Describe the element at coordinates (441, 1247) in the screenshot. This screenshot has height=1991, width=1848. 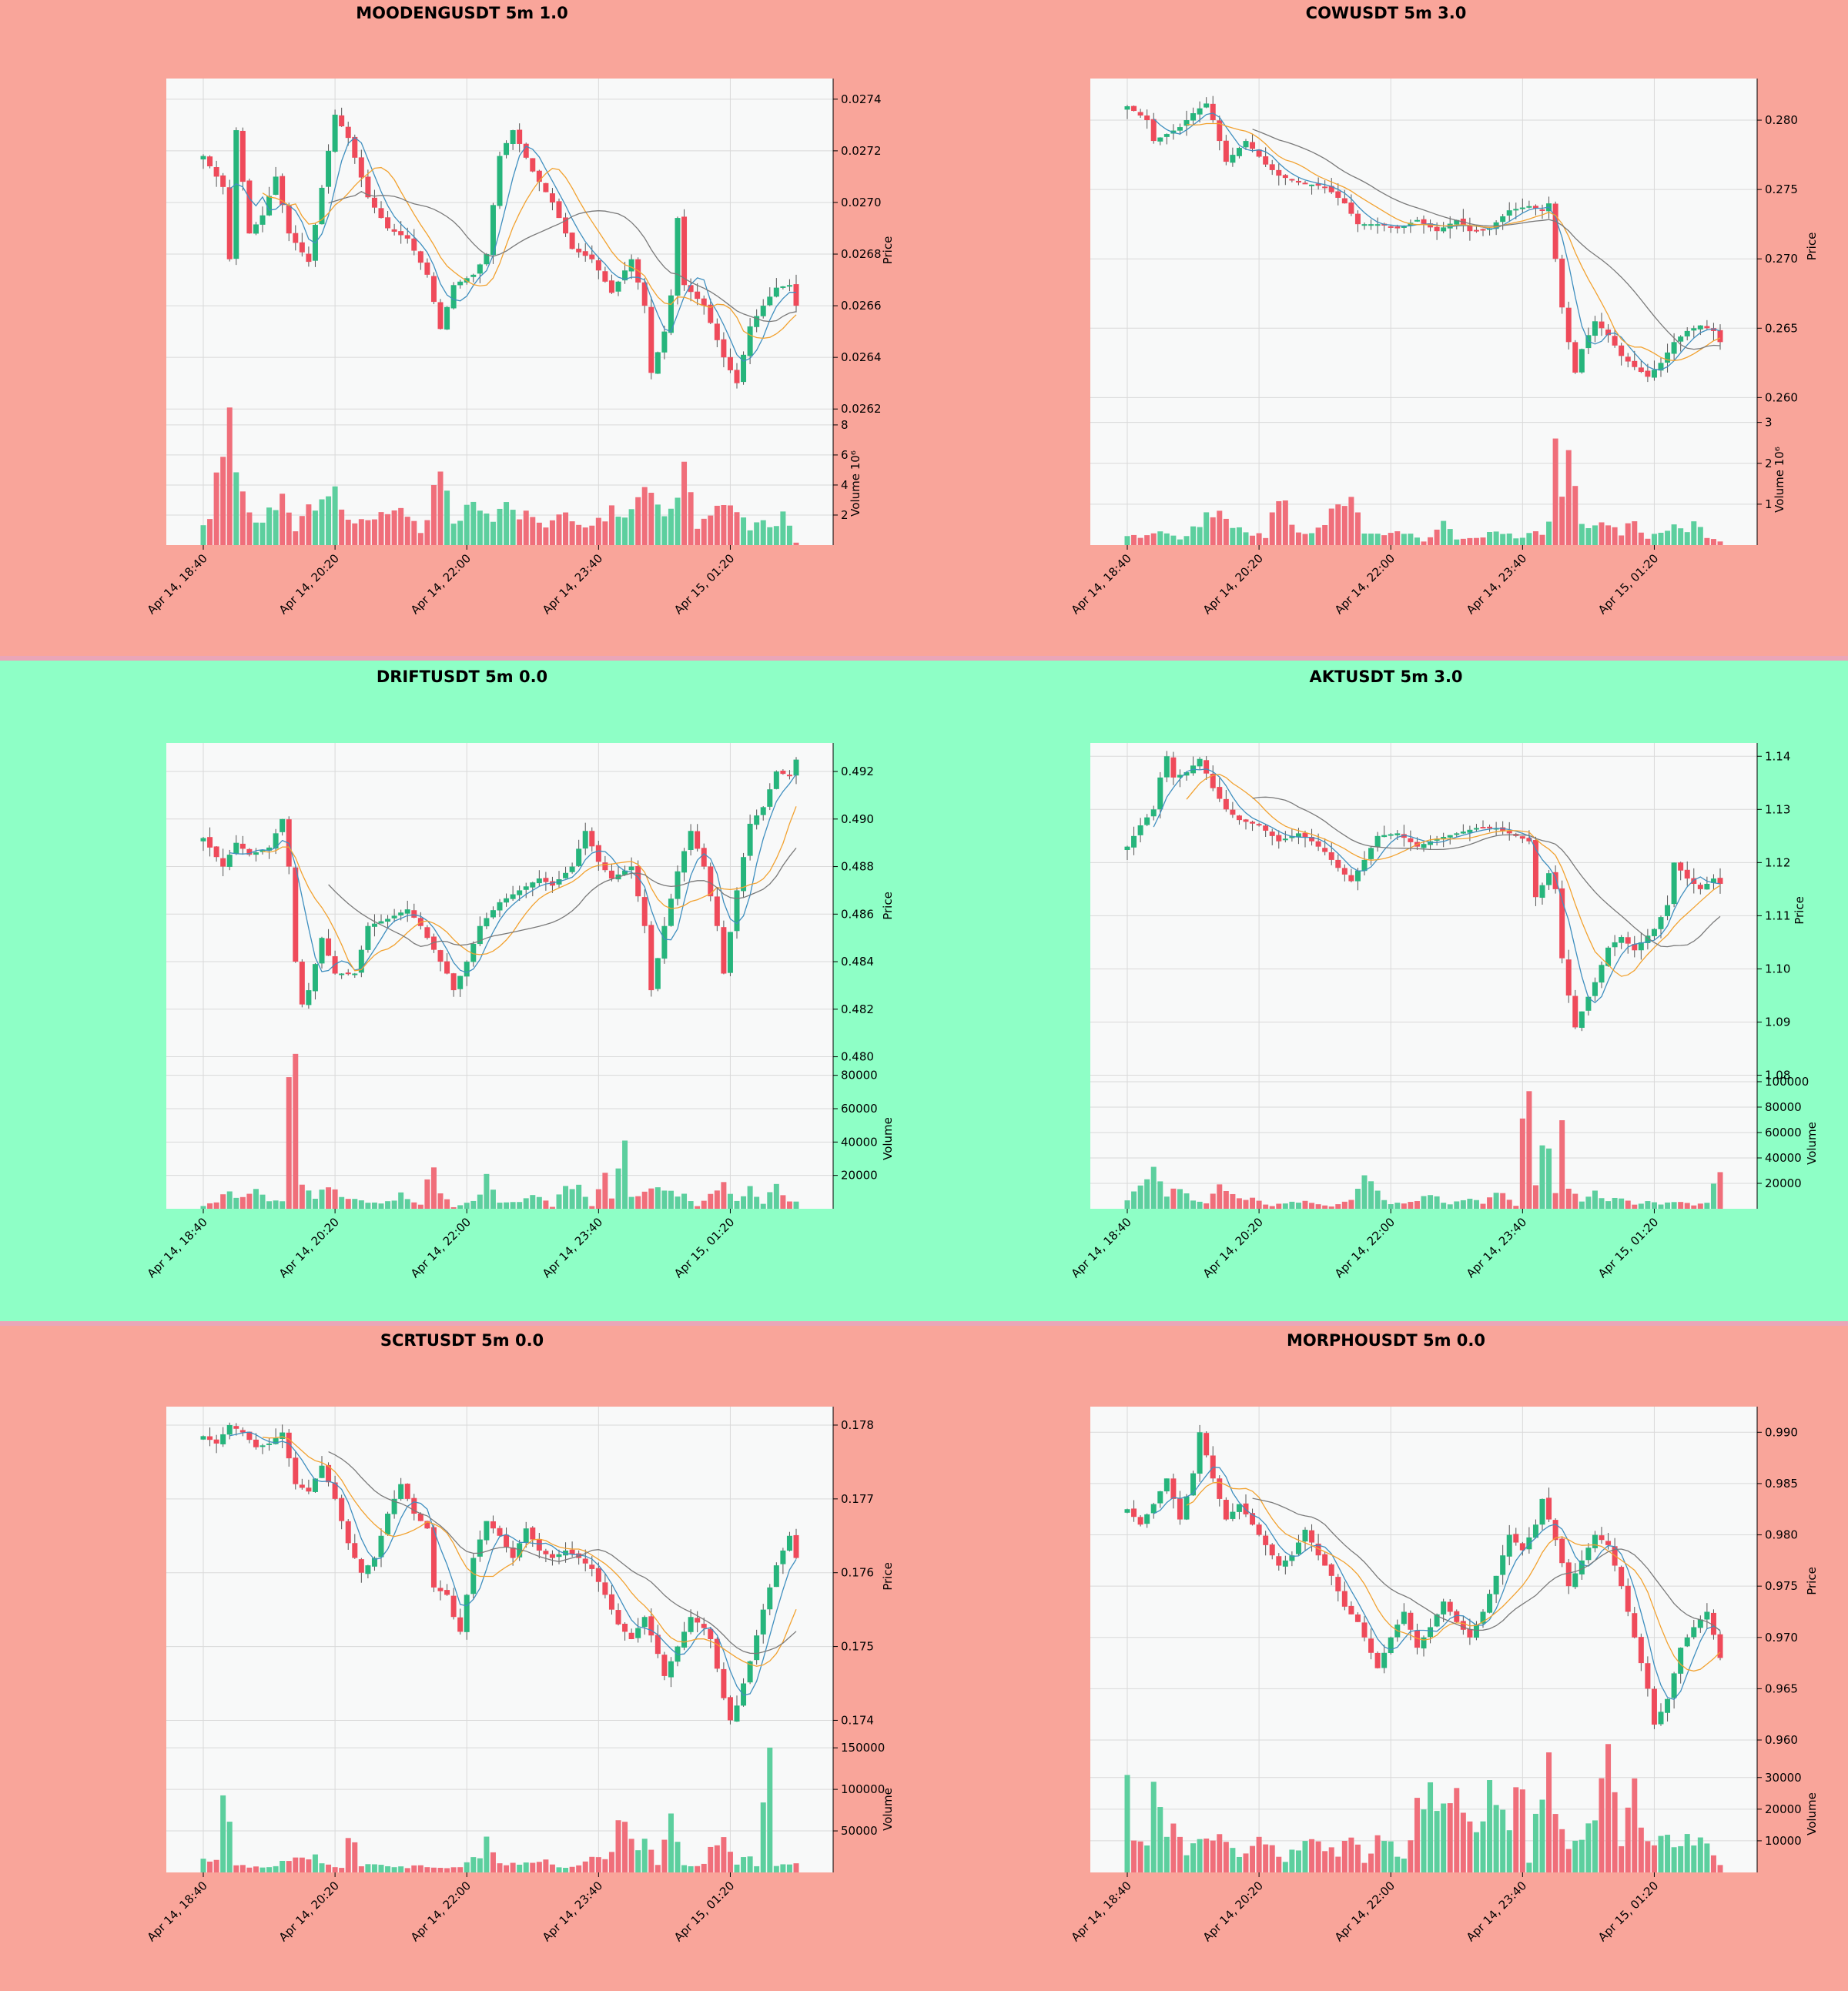
I see `x-tick-label: Apr 14, 22:00` at that location.